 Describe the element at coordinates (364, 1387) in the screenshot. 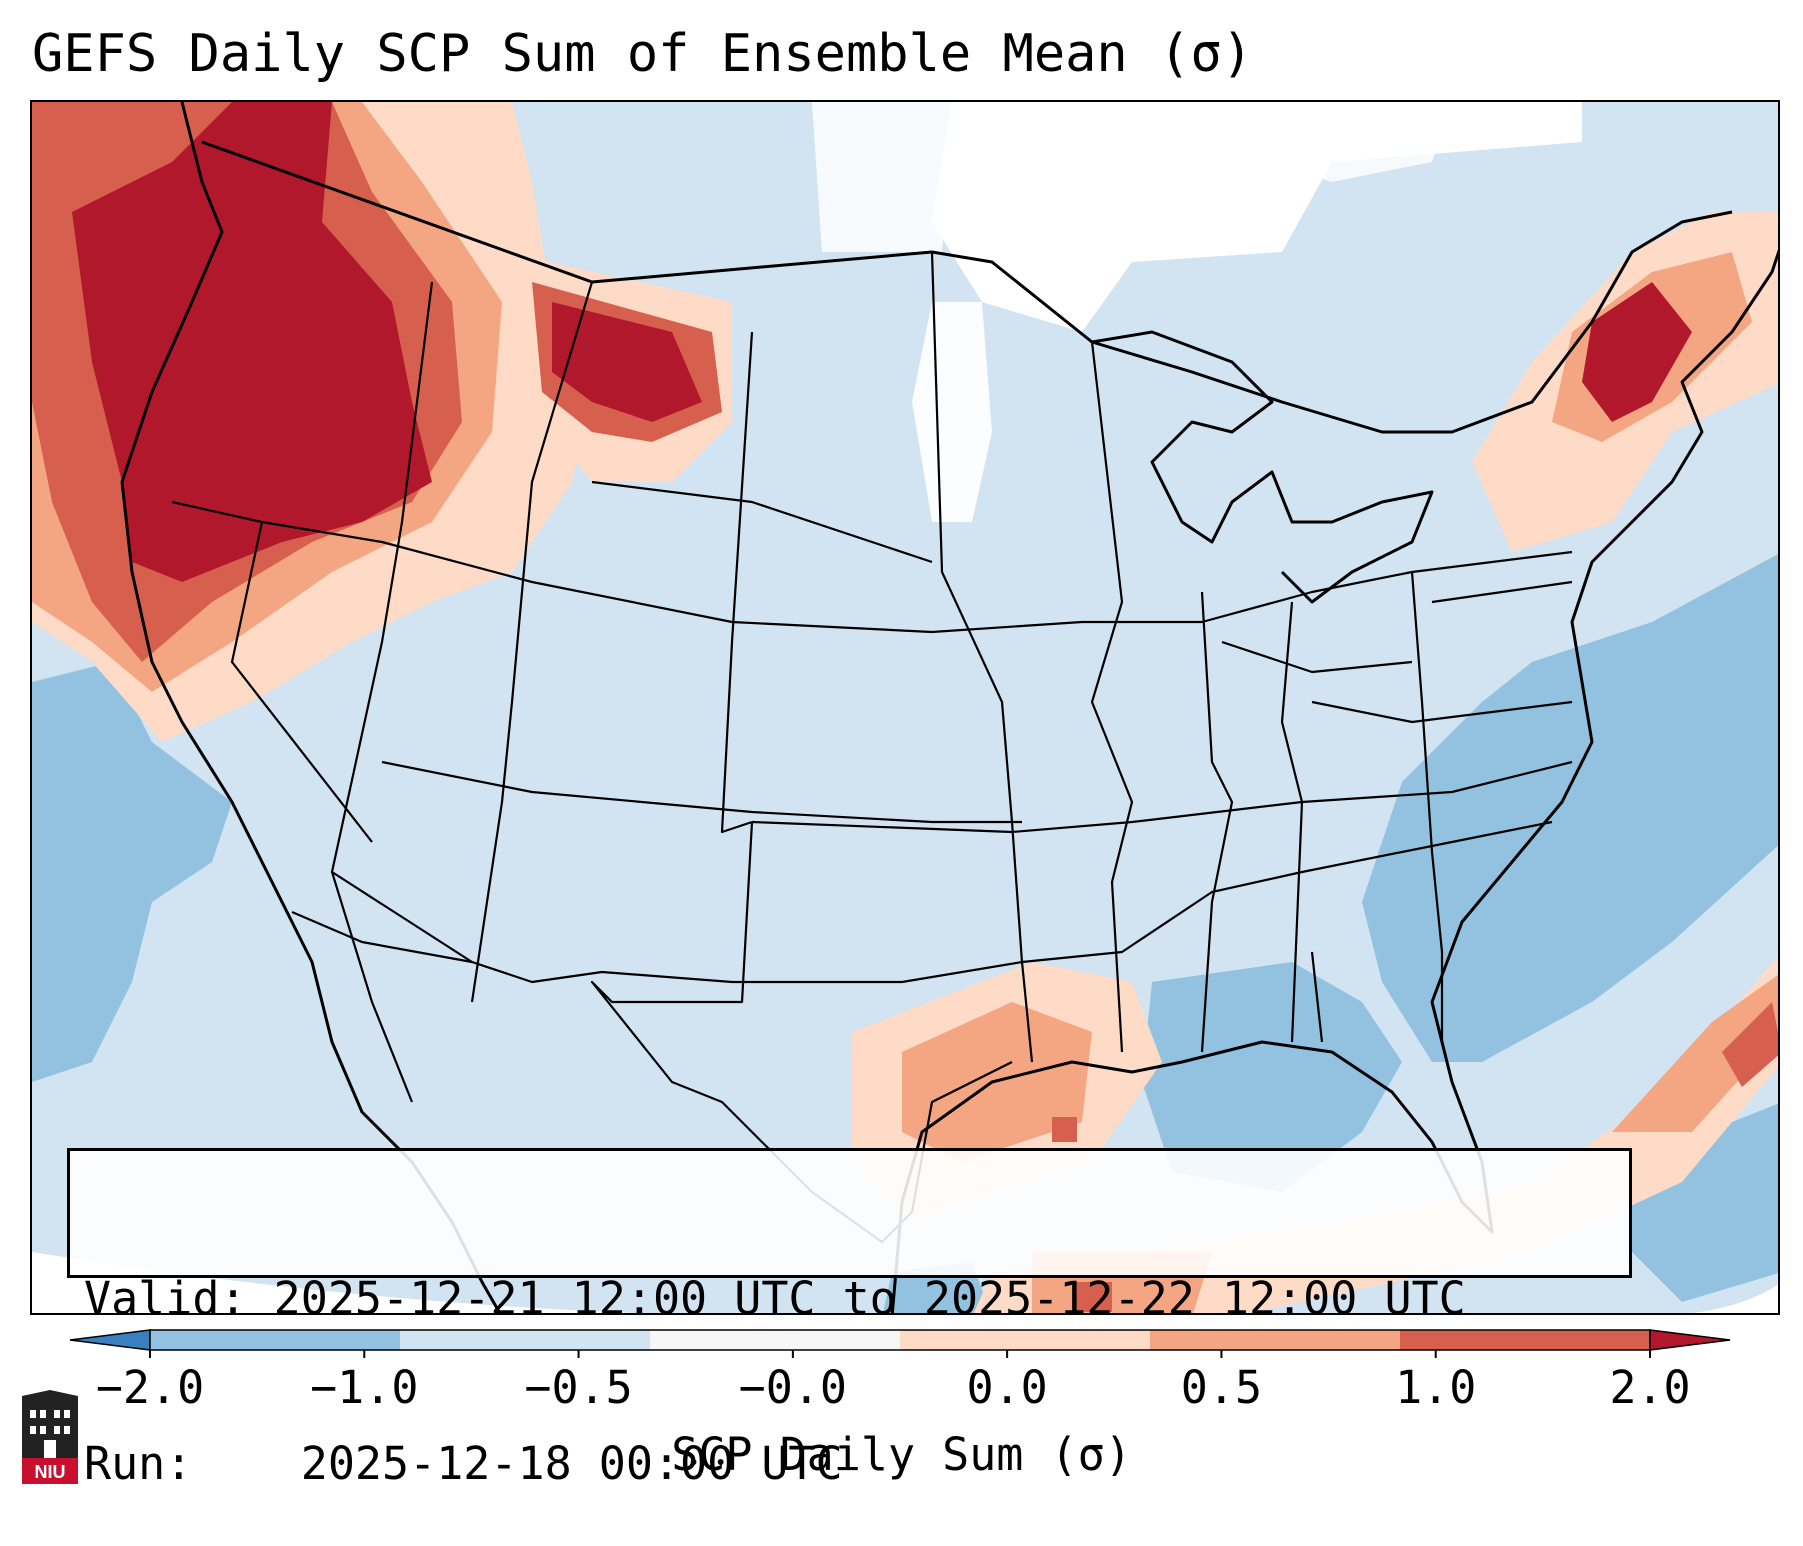

I see `colorbar-tick-label: −1.0` at that location.